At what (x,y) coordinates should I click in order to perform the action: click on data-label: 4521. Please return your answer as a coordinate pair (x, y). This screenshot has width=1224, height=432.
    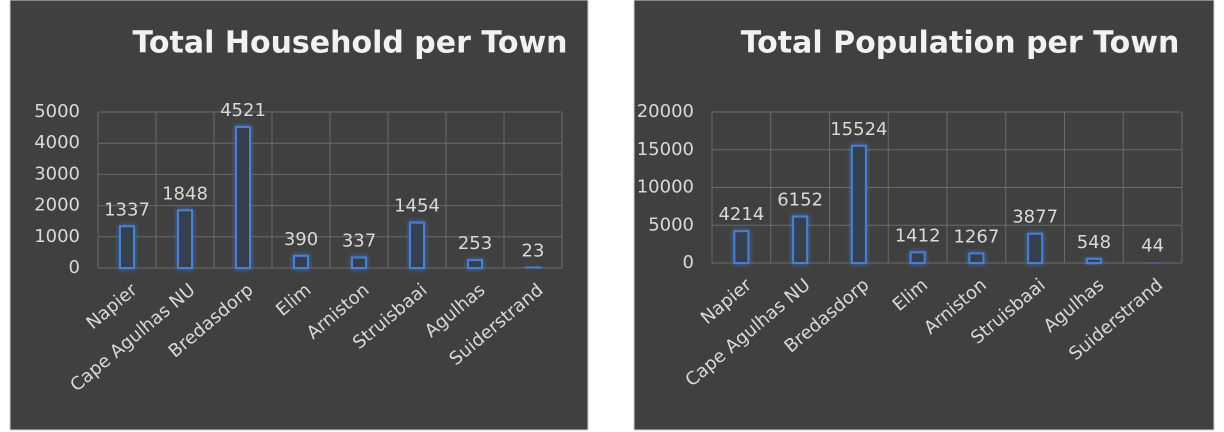
    Looking at the image, I should click on (243, 110).